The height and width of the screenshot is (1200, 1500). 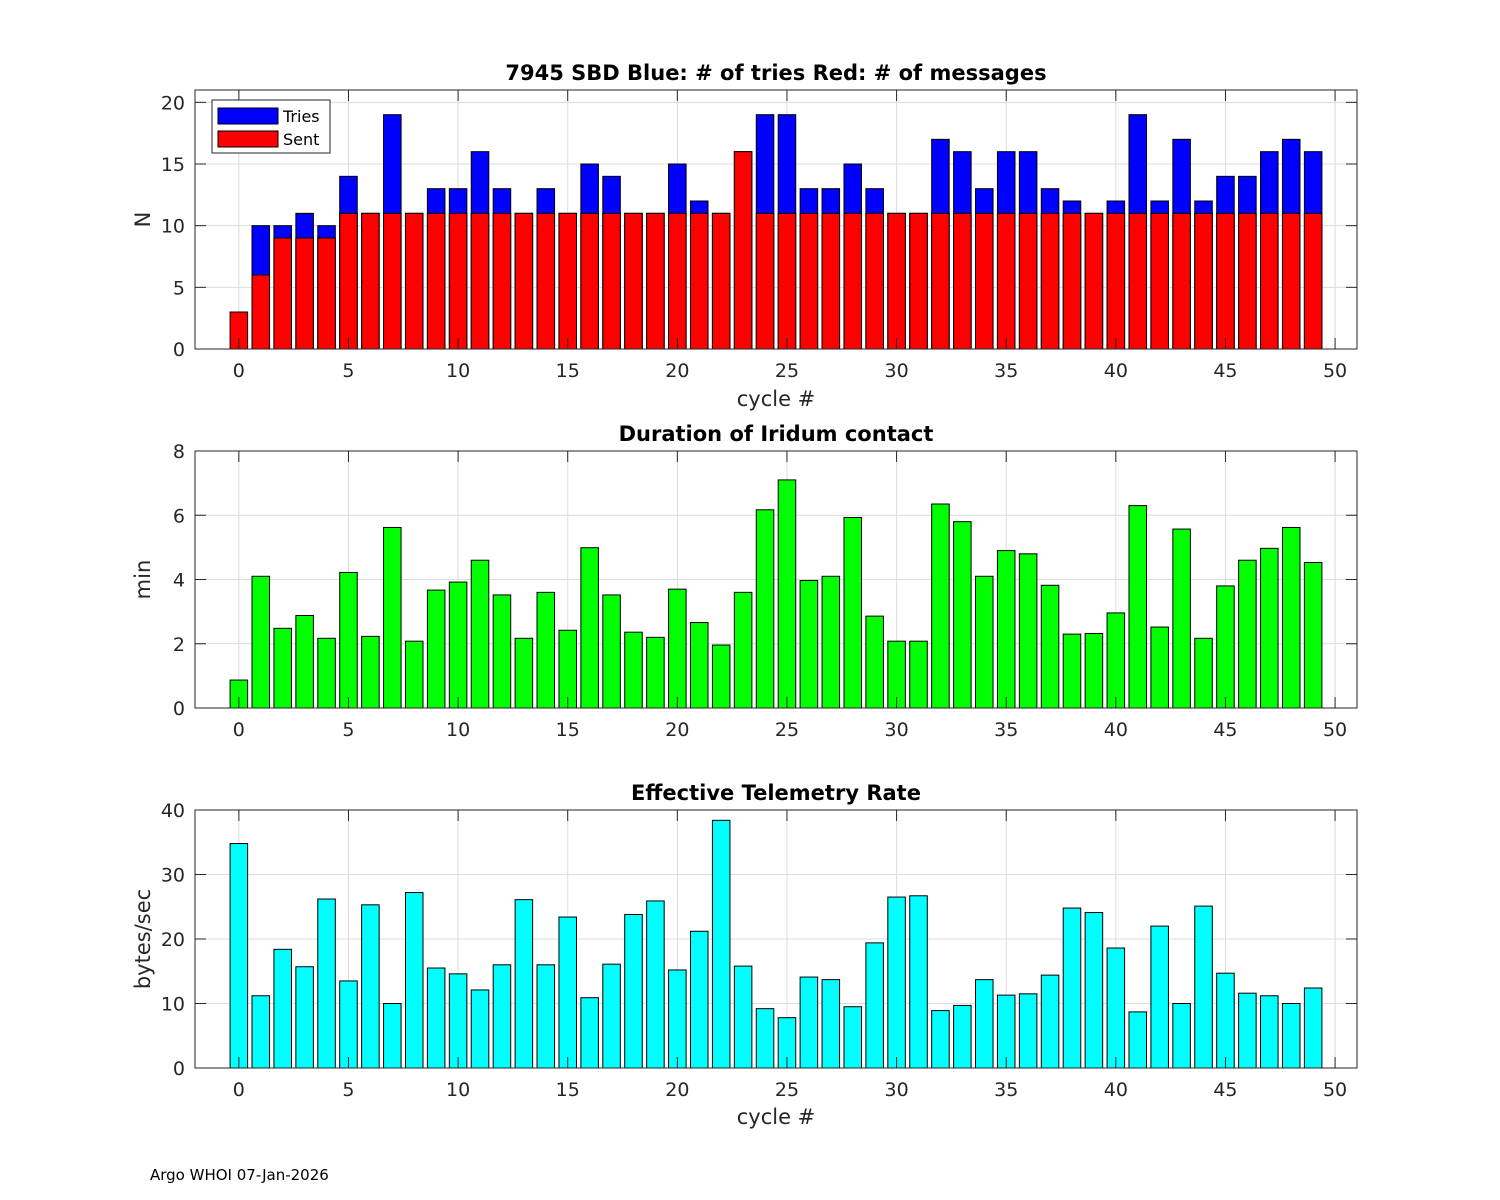 I want to click on y-tick-label: 15, so click(x=173, y=165).